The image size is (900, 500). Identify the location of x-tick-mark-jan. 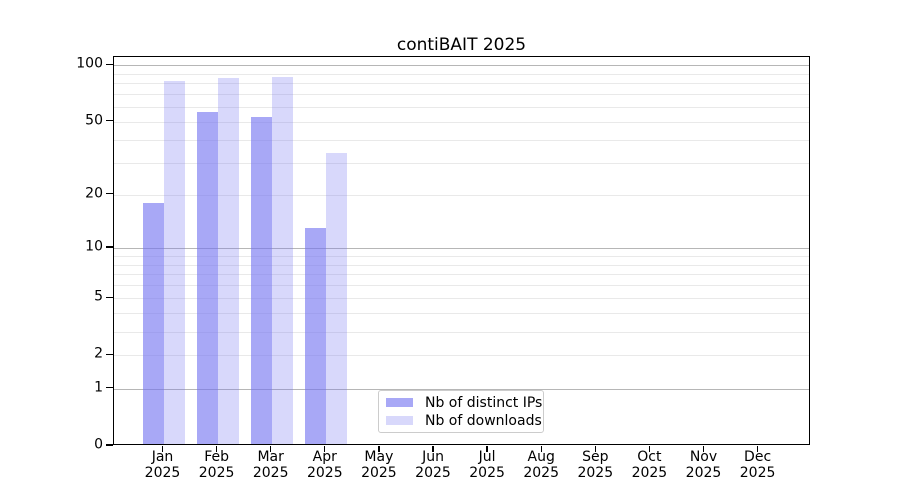
(162, 449).